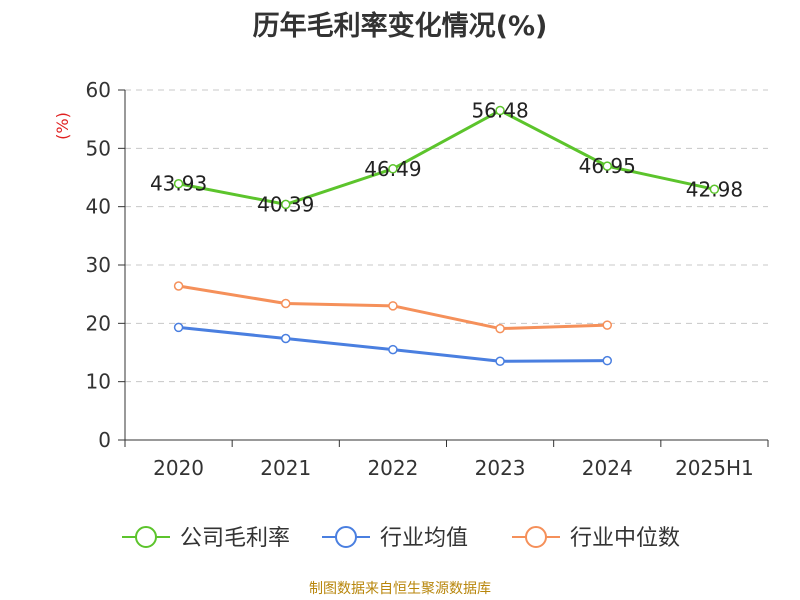  Describe the element at coordinates (98, 207) in the screenshot. I see `y-tick-label: 40` at that location.